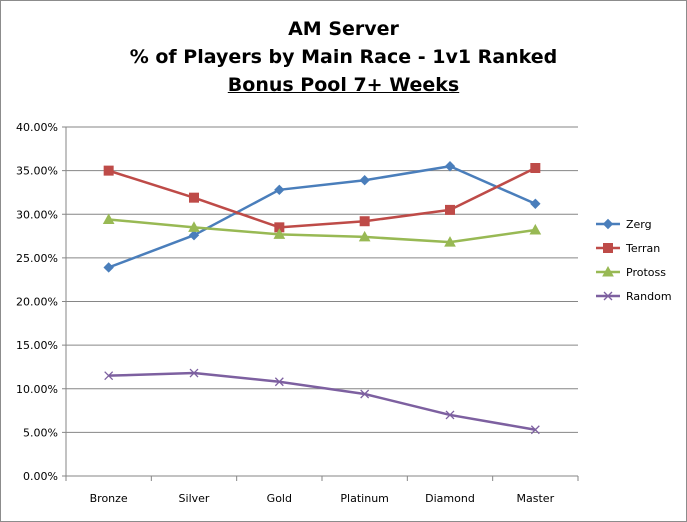  What do you see at coordinates (608, 224) in the screenshot?
I see `legend-marker-zerg` at bounding box center [608, 224].